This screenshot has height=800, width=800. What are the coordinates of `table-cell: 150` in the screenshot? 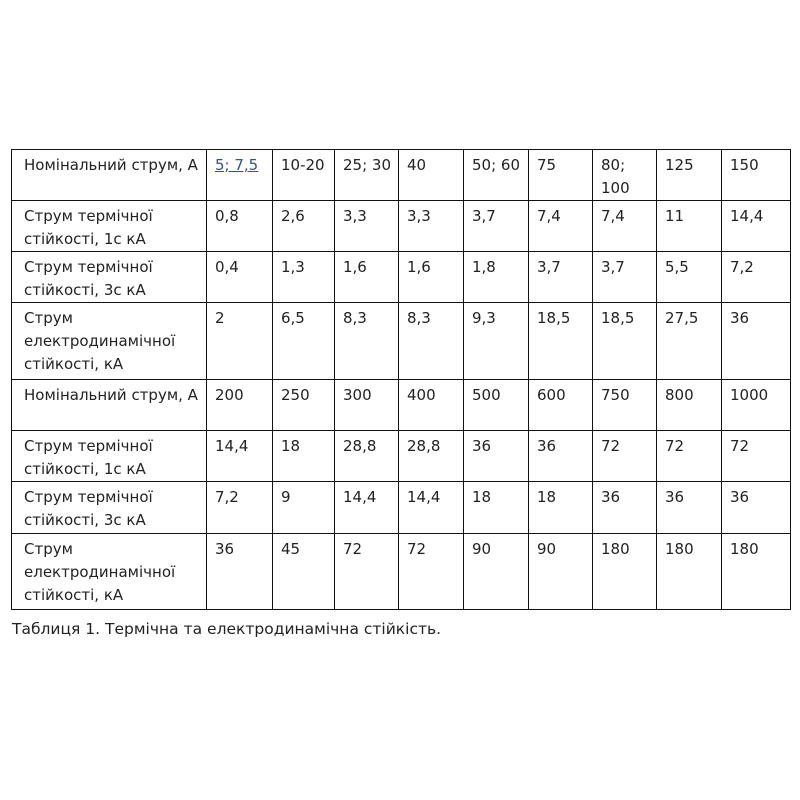 It's located at (756, 175).